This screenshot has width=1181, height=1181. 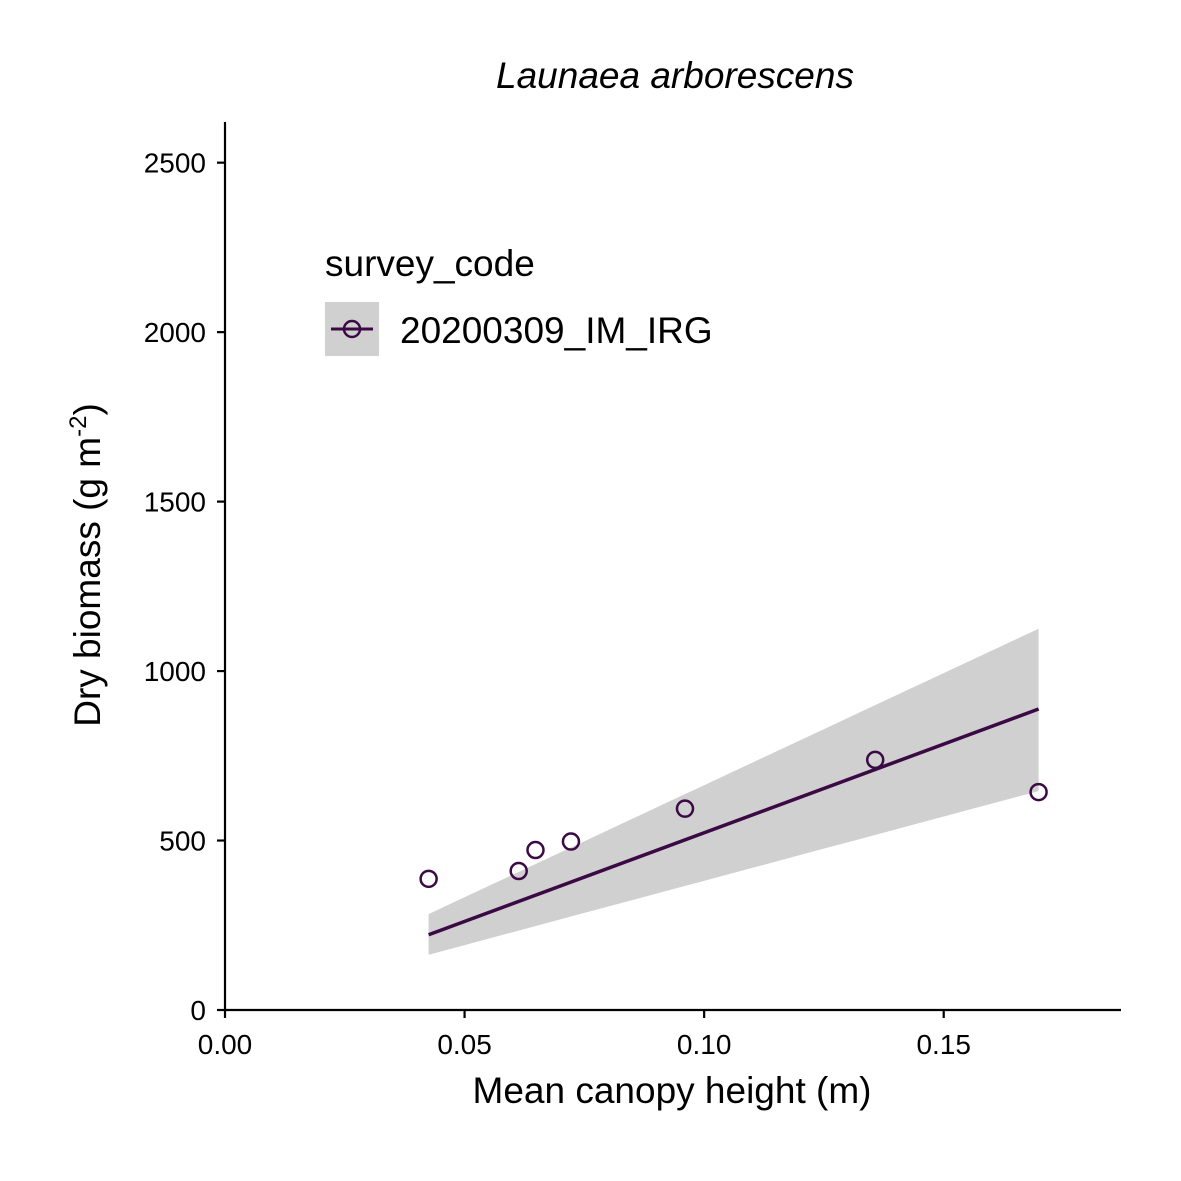 What do you see at coordinates (87, 409) in the screenshot?
I see `y-axis-title-suffix: )` at bounding box center [87, 409].